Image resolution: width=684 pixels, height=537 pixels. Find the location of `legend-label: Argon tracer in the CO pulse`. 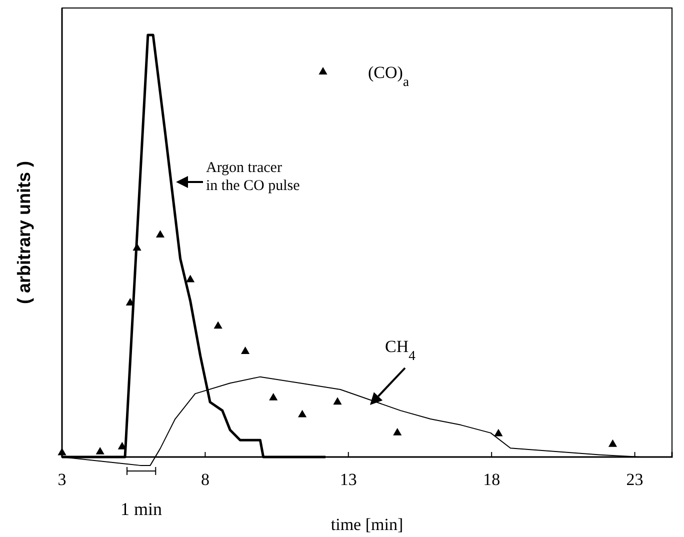

legend-label: Argon tracer in the CO pulse is located at coordinates (253, 177).